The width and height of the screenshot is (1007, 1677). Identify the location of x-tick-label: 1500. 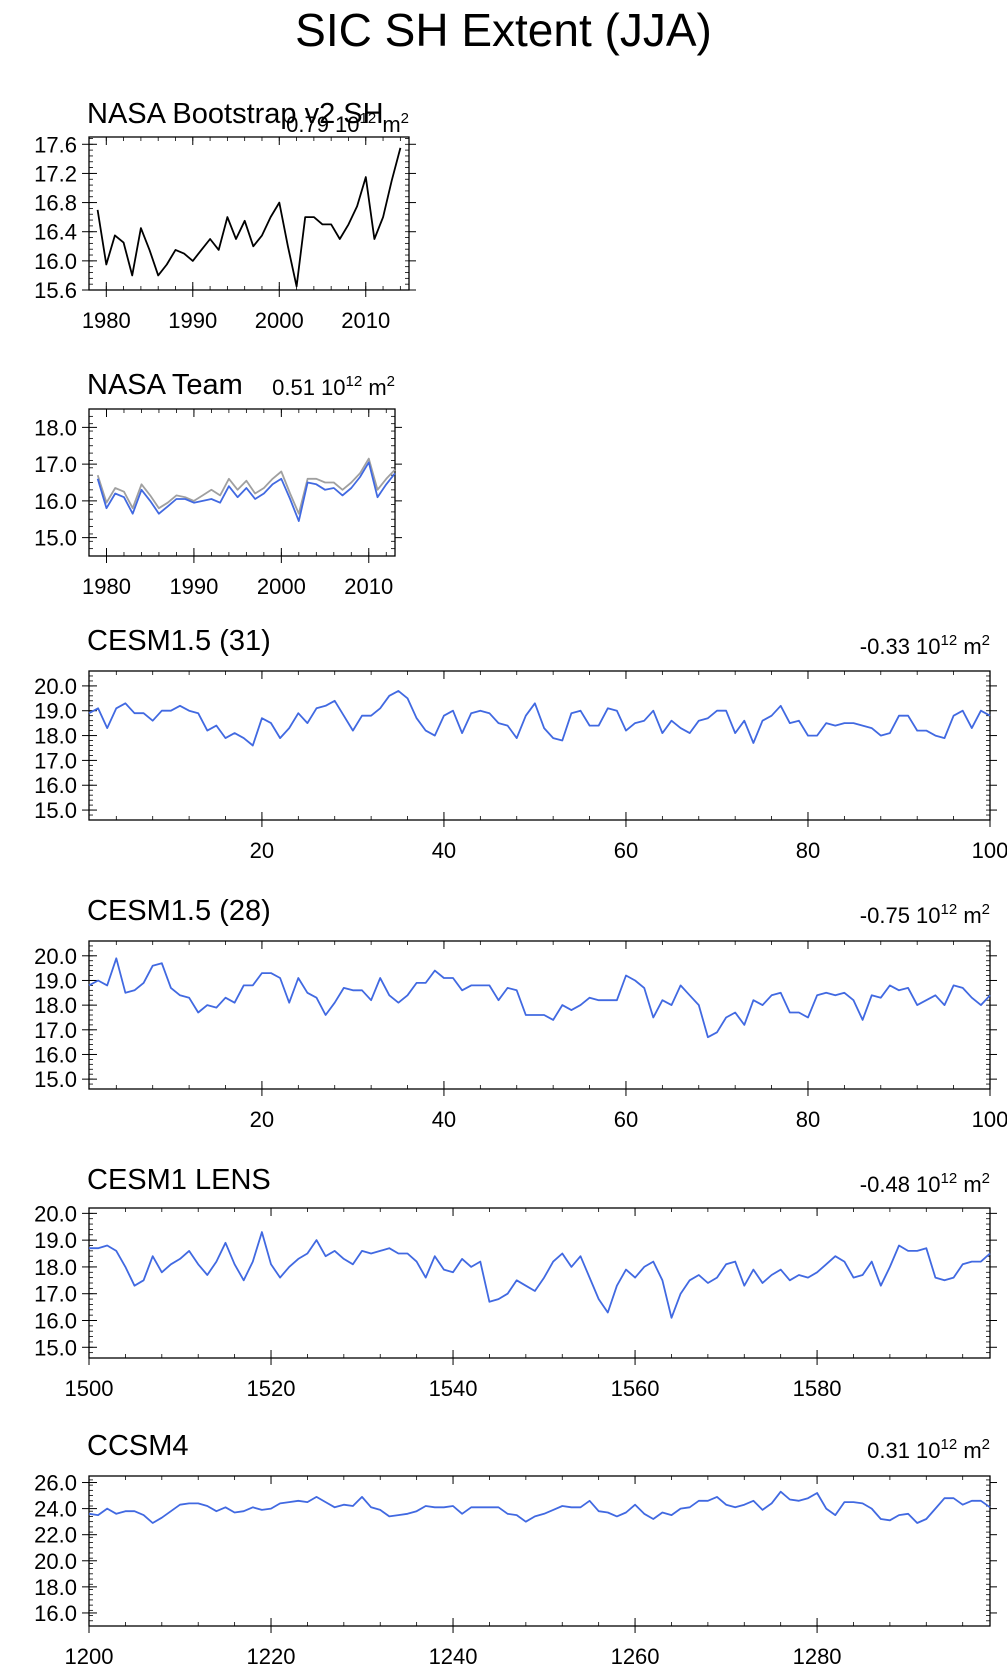
(89, 1388).